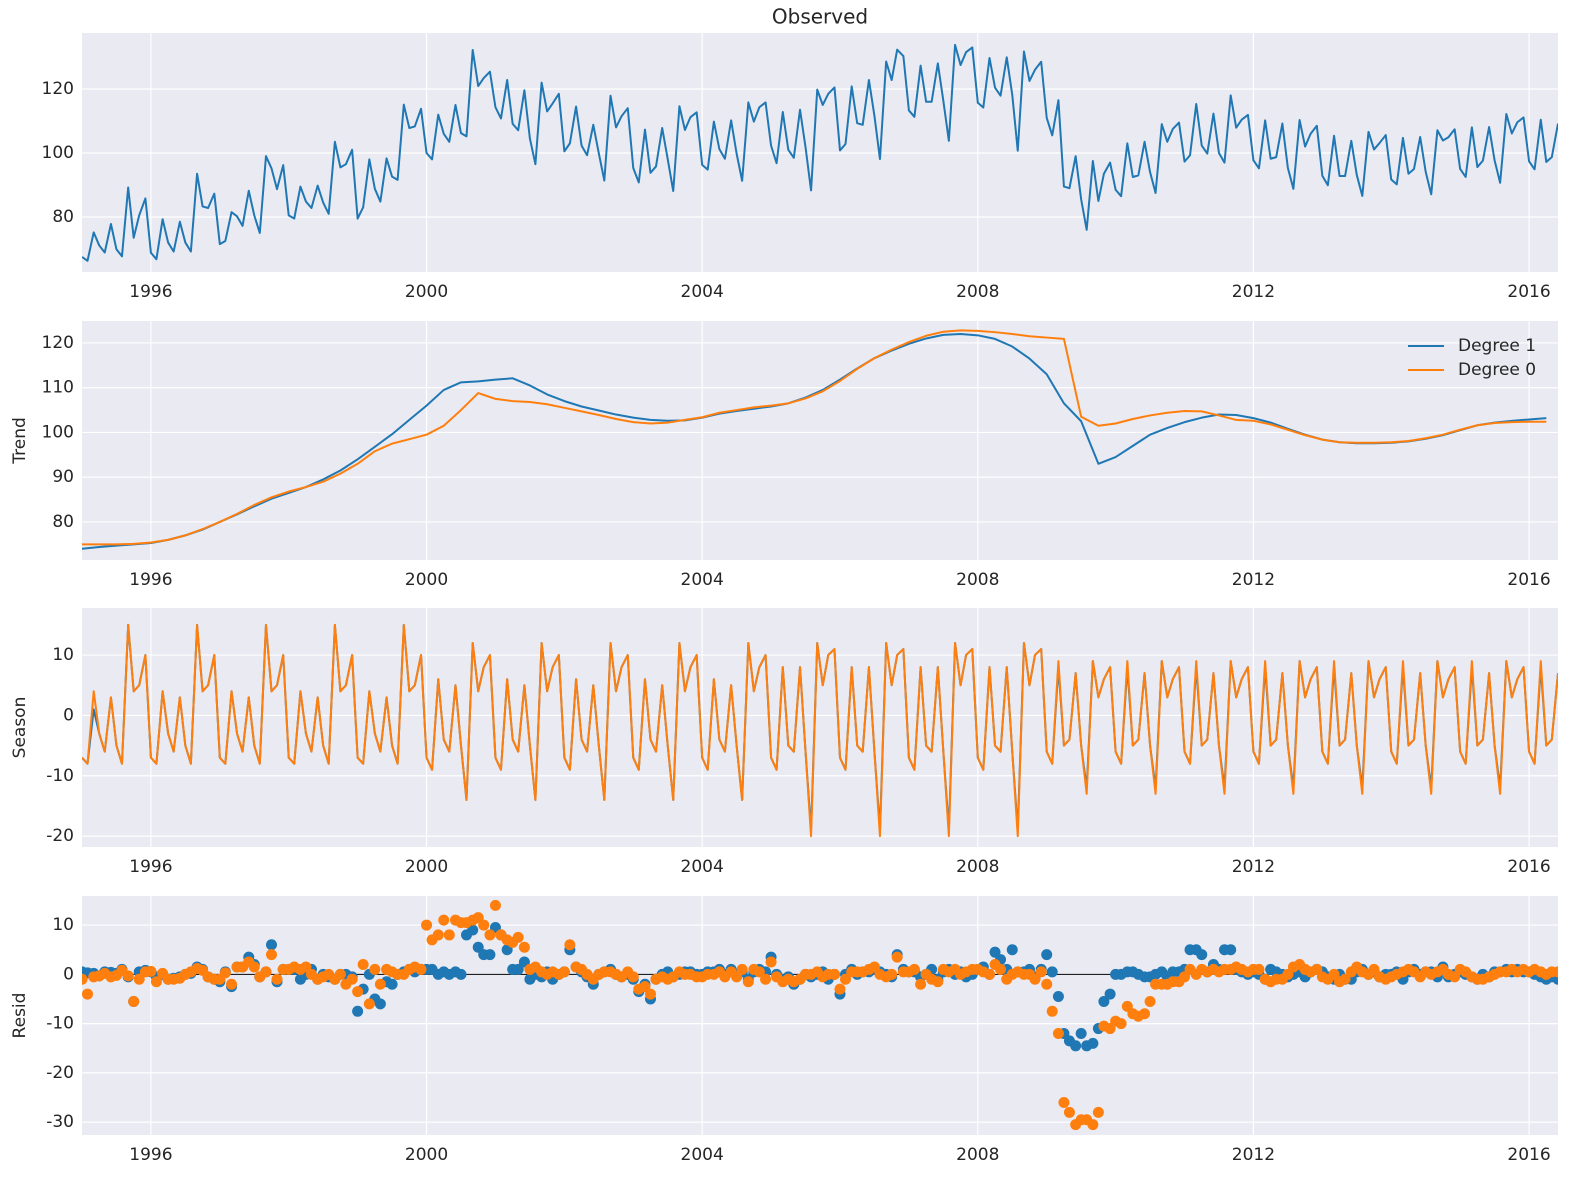  Describe the element at coordinates (58, 153) in the screenshot. I see `y-tick-label: 100` at that location.